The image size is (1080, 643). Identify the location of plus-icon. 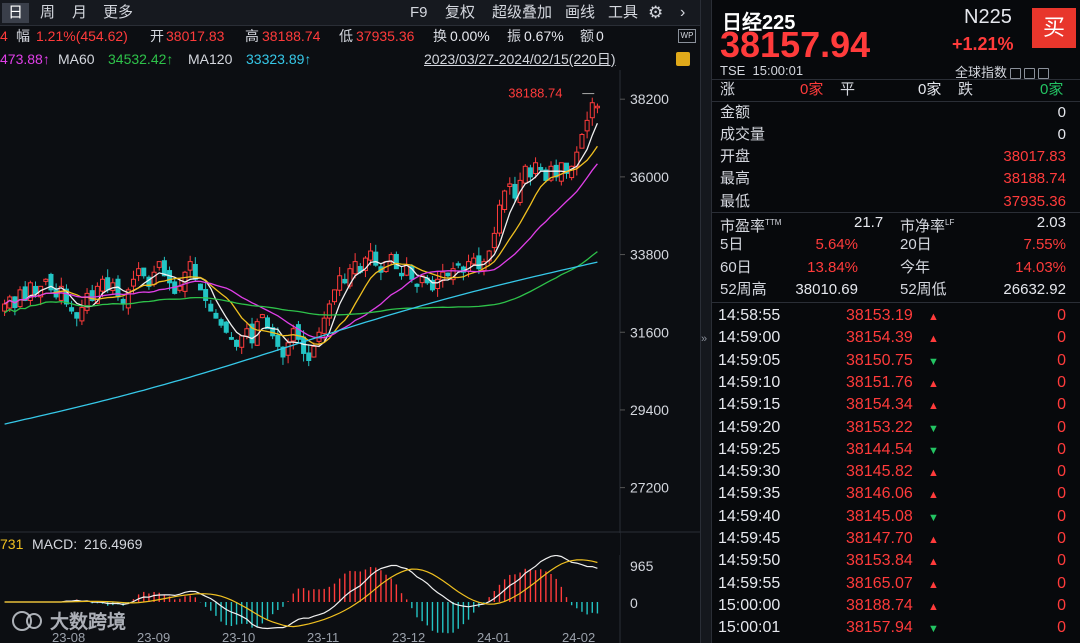
(1044, 74).